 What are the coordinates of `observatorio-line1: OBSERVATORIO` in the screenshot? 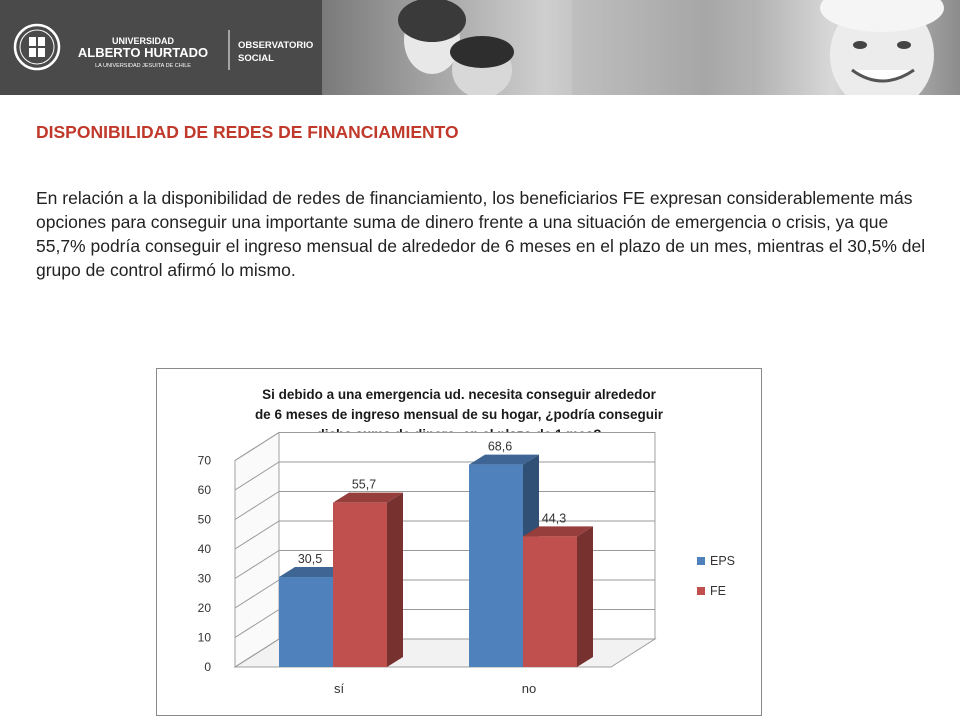 It's located at (275, 45).